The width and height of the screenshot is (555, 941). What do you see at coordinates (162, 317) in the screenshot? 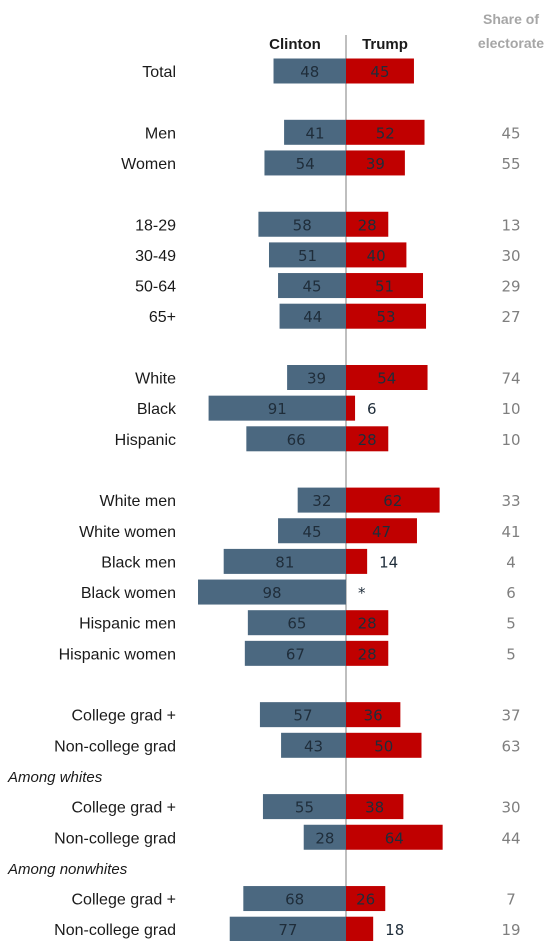
I see `category-label: 65+` at bounding box center [162, 317].